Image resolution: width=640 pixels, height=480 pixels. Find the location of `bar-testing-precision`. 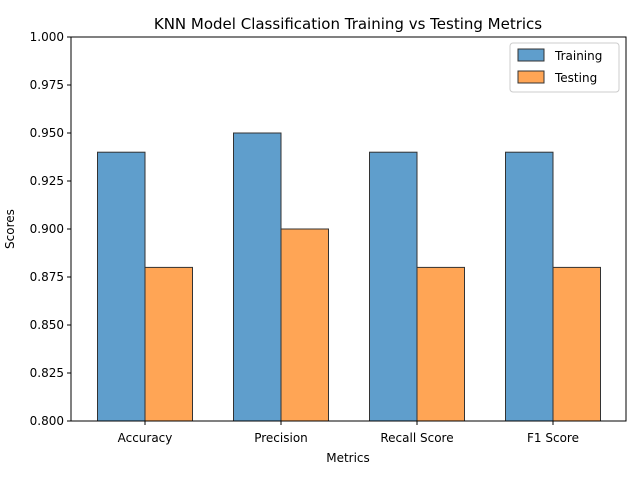

bar-testing-precision is located at coordinates (304, 325).